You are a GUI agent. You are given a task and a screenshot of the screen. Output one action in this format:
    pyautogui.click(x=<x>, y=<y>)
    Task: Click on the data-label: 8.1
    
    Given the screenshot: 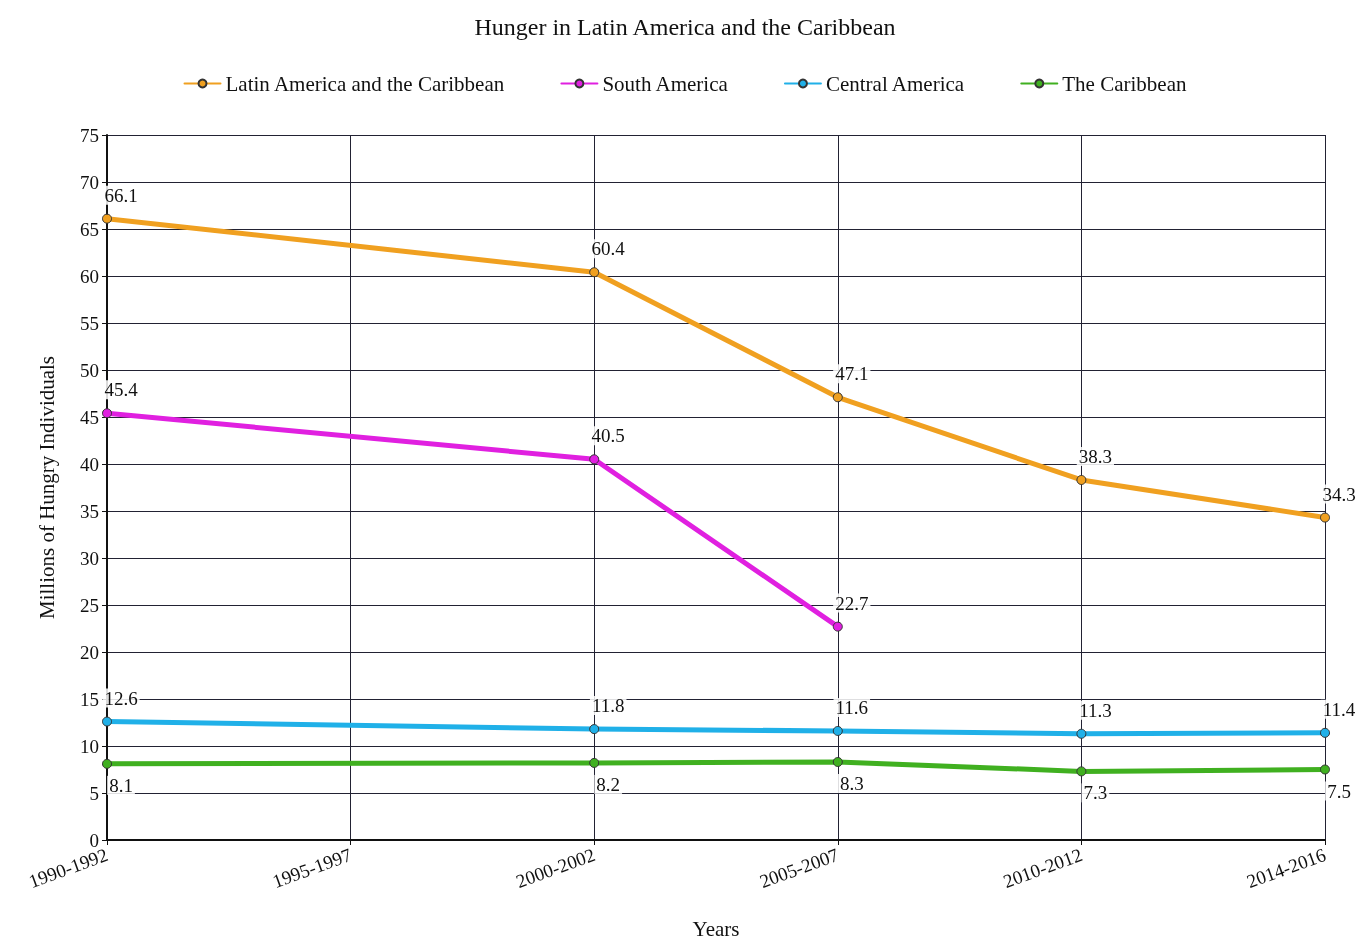 What is the action you would take?
    pyautogui.click(x=121, y=785)
    